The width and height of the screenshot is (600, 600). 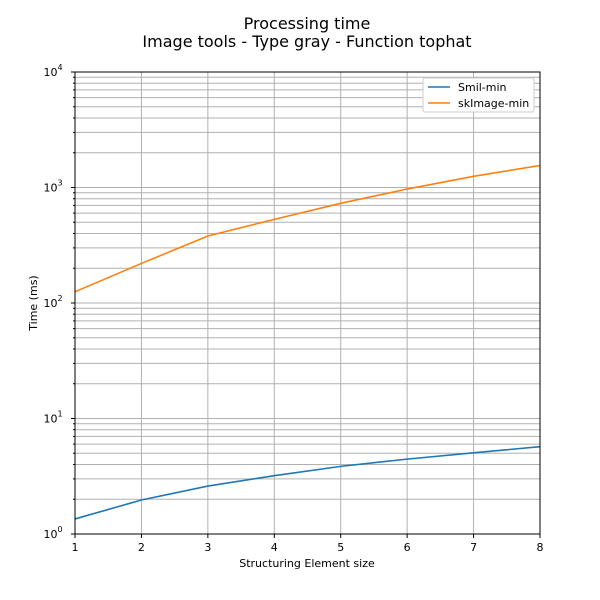 I want to click on y-tick-label: 10⁰, so click(x=52, y=533).